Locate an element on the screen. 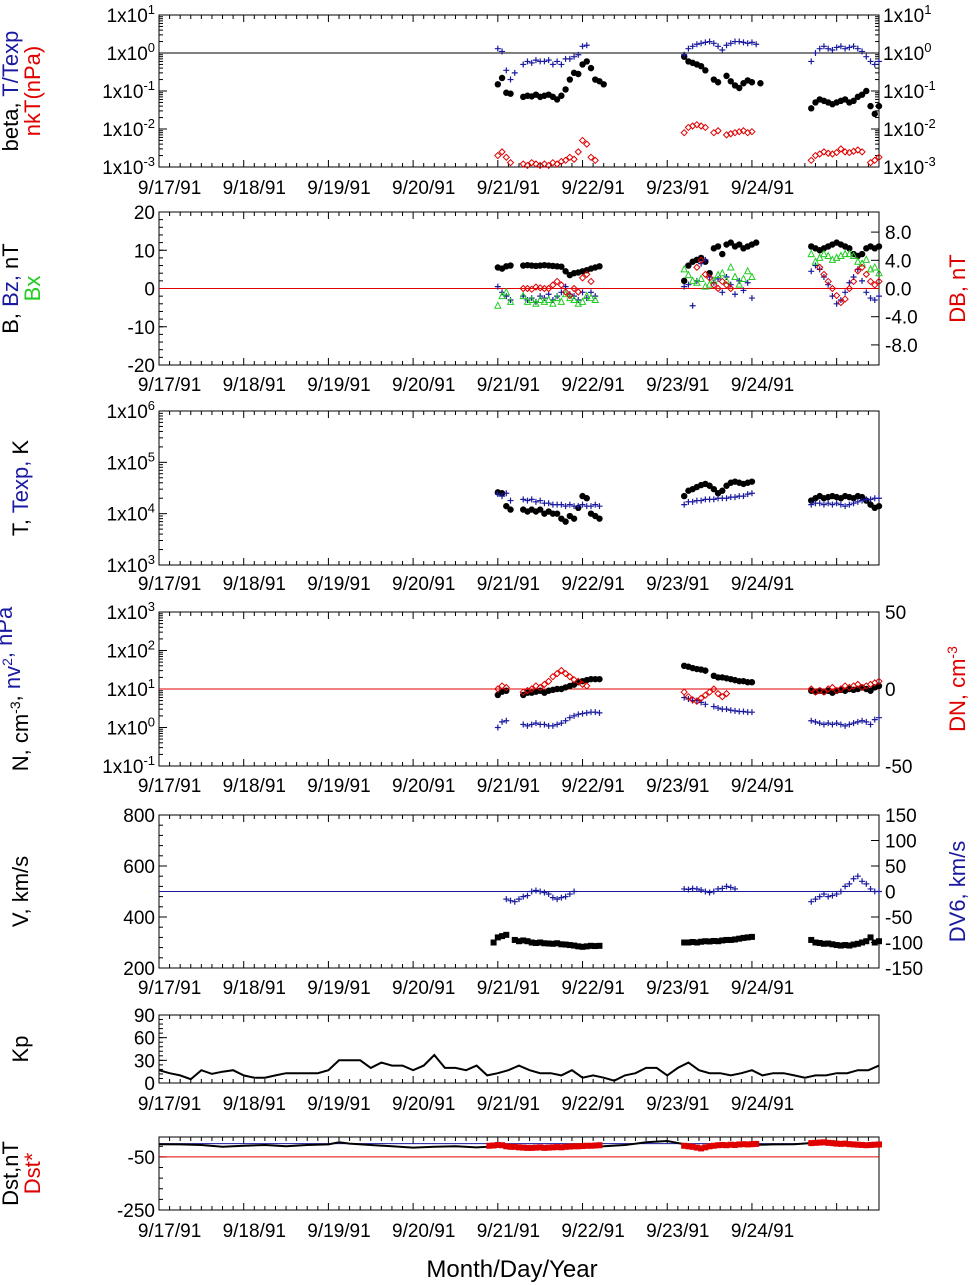 Image resolution: width=977 pixels, height=1285 pixels. y-axis-label-part: B, is located at coordinates (11, 320).